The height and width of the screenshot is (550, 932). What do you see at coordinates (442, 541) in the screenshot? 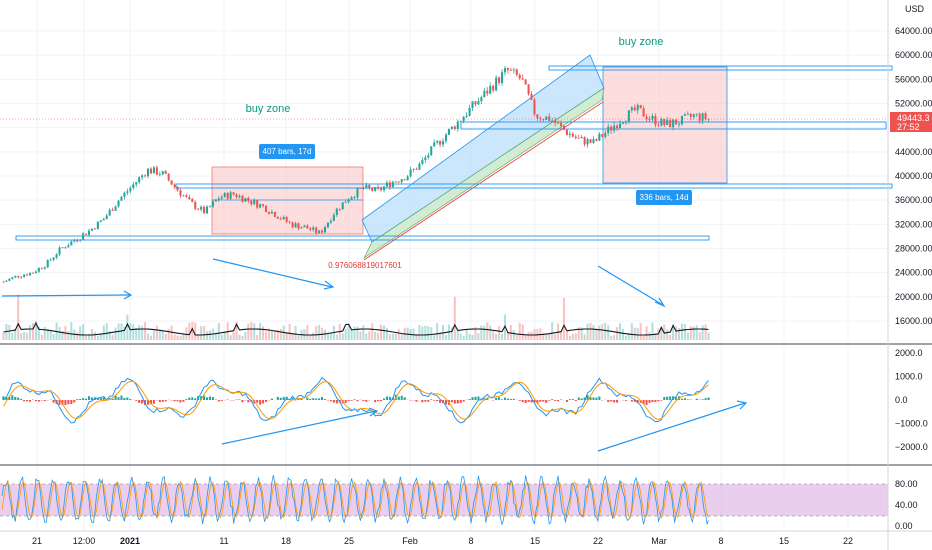
I see `time-axis: 21 12:00 2021 11 18 25 Feb 8 15 22 Mar 8 15 22` at bounding box center [442, 541].